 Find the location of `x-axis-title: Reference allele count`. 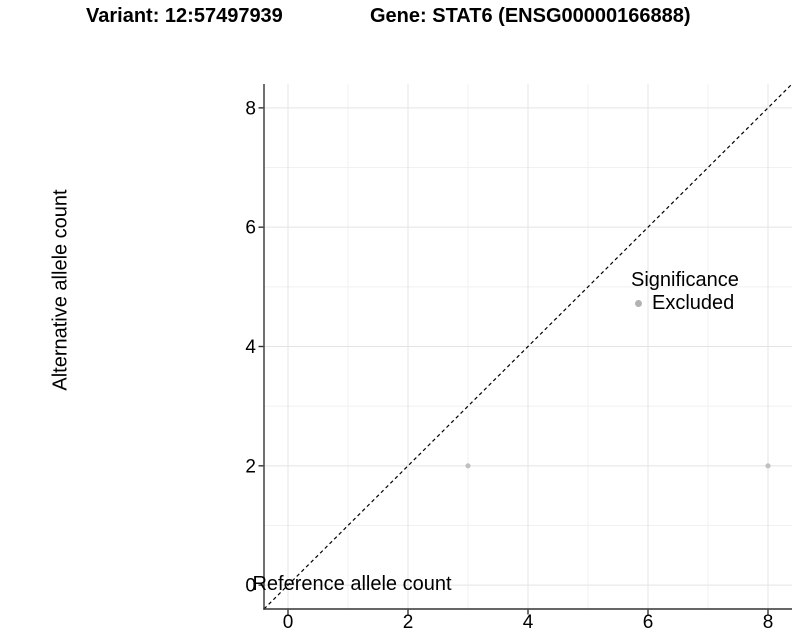

x-axis-title: Reference allele count is located at coordinates (352, 584).